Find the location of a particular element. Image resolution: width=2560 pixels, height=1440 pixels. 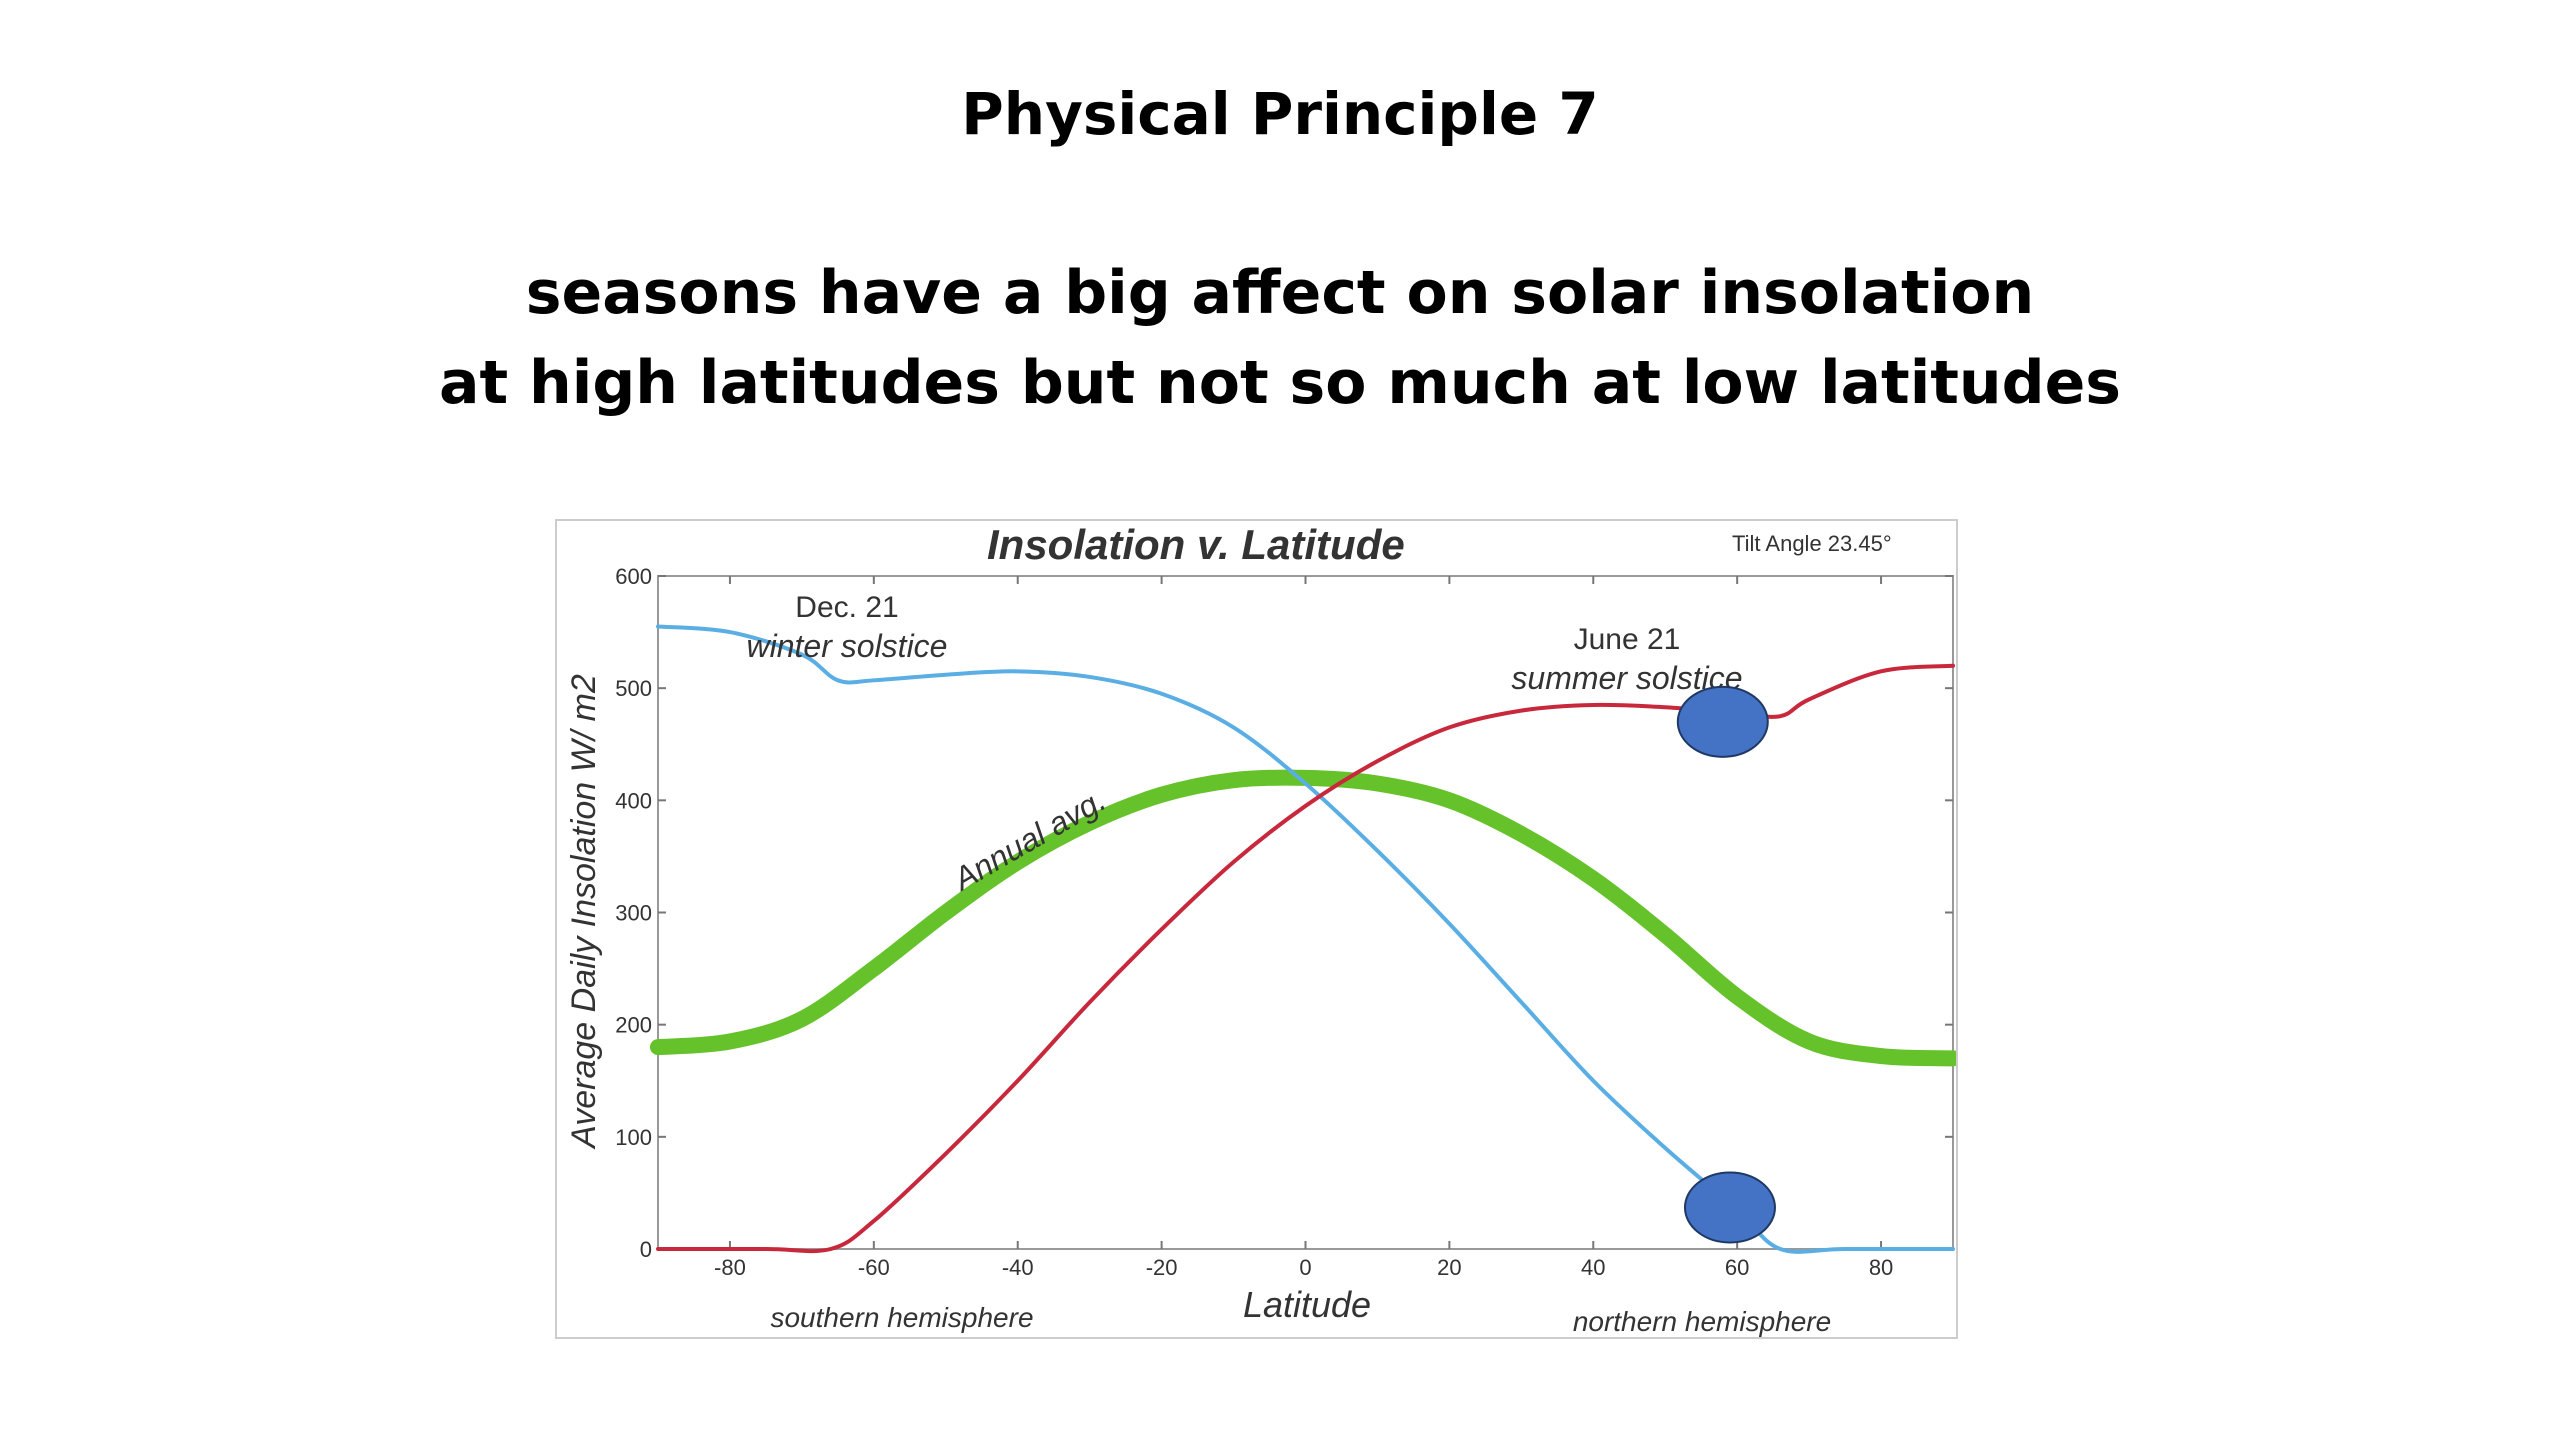

x-tick-label: 60 is located at coordinates (1737, 1267).